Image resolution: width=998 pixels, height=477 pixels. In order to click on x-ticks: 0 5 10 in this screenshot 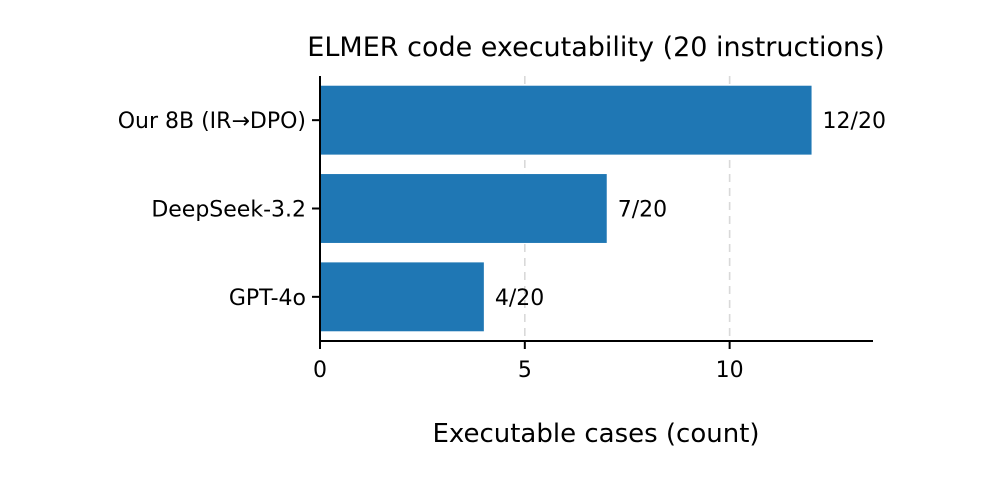, I will do `click(528, 362)`.